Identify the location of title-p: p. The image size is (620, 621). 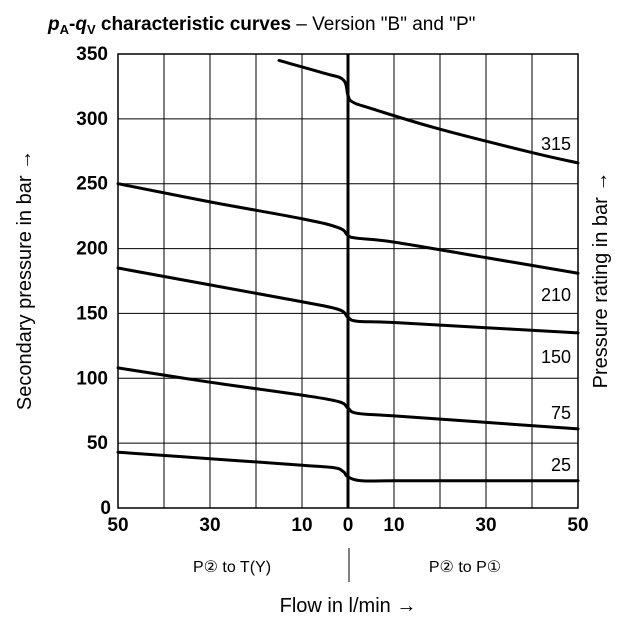
(53, 24).